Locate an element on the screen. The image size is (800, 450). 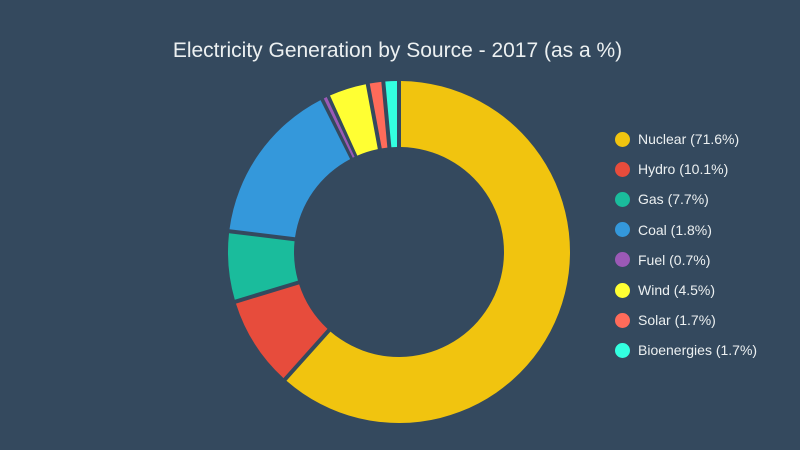
legend-item-solar: Solar (1.7%) is located at coordinates (686, 320).